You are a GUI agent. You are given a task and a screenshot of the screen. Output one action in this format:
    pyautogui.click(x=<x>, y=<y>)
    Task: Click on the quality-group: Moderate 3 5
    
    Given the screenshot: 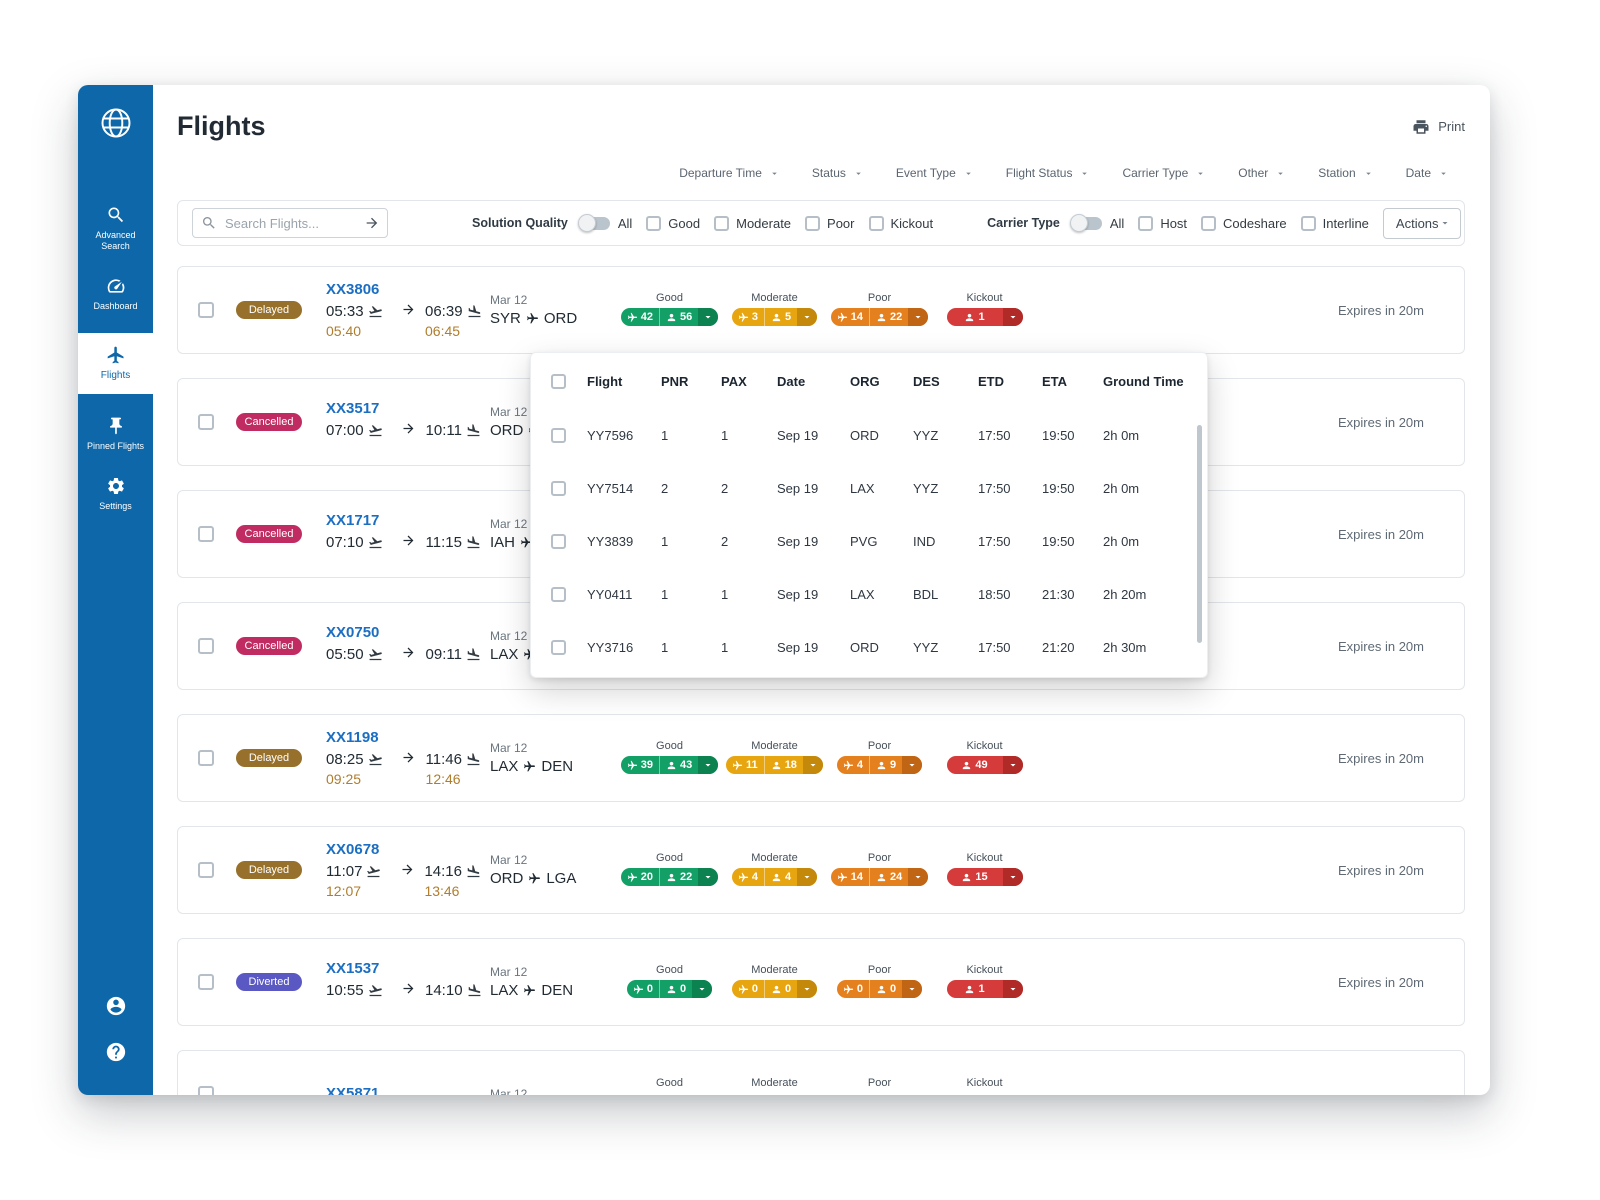 What is the action you would take?
    pyautogui.click(x=774, y=310)
    